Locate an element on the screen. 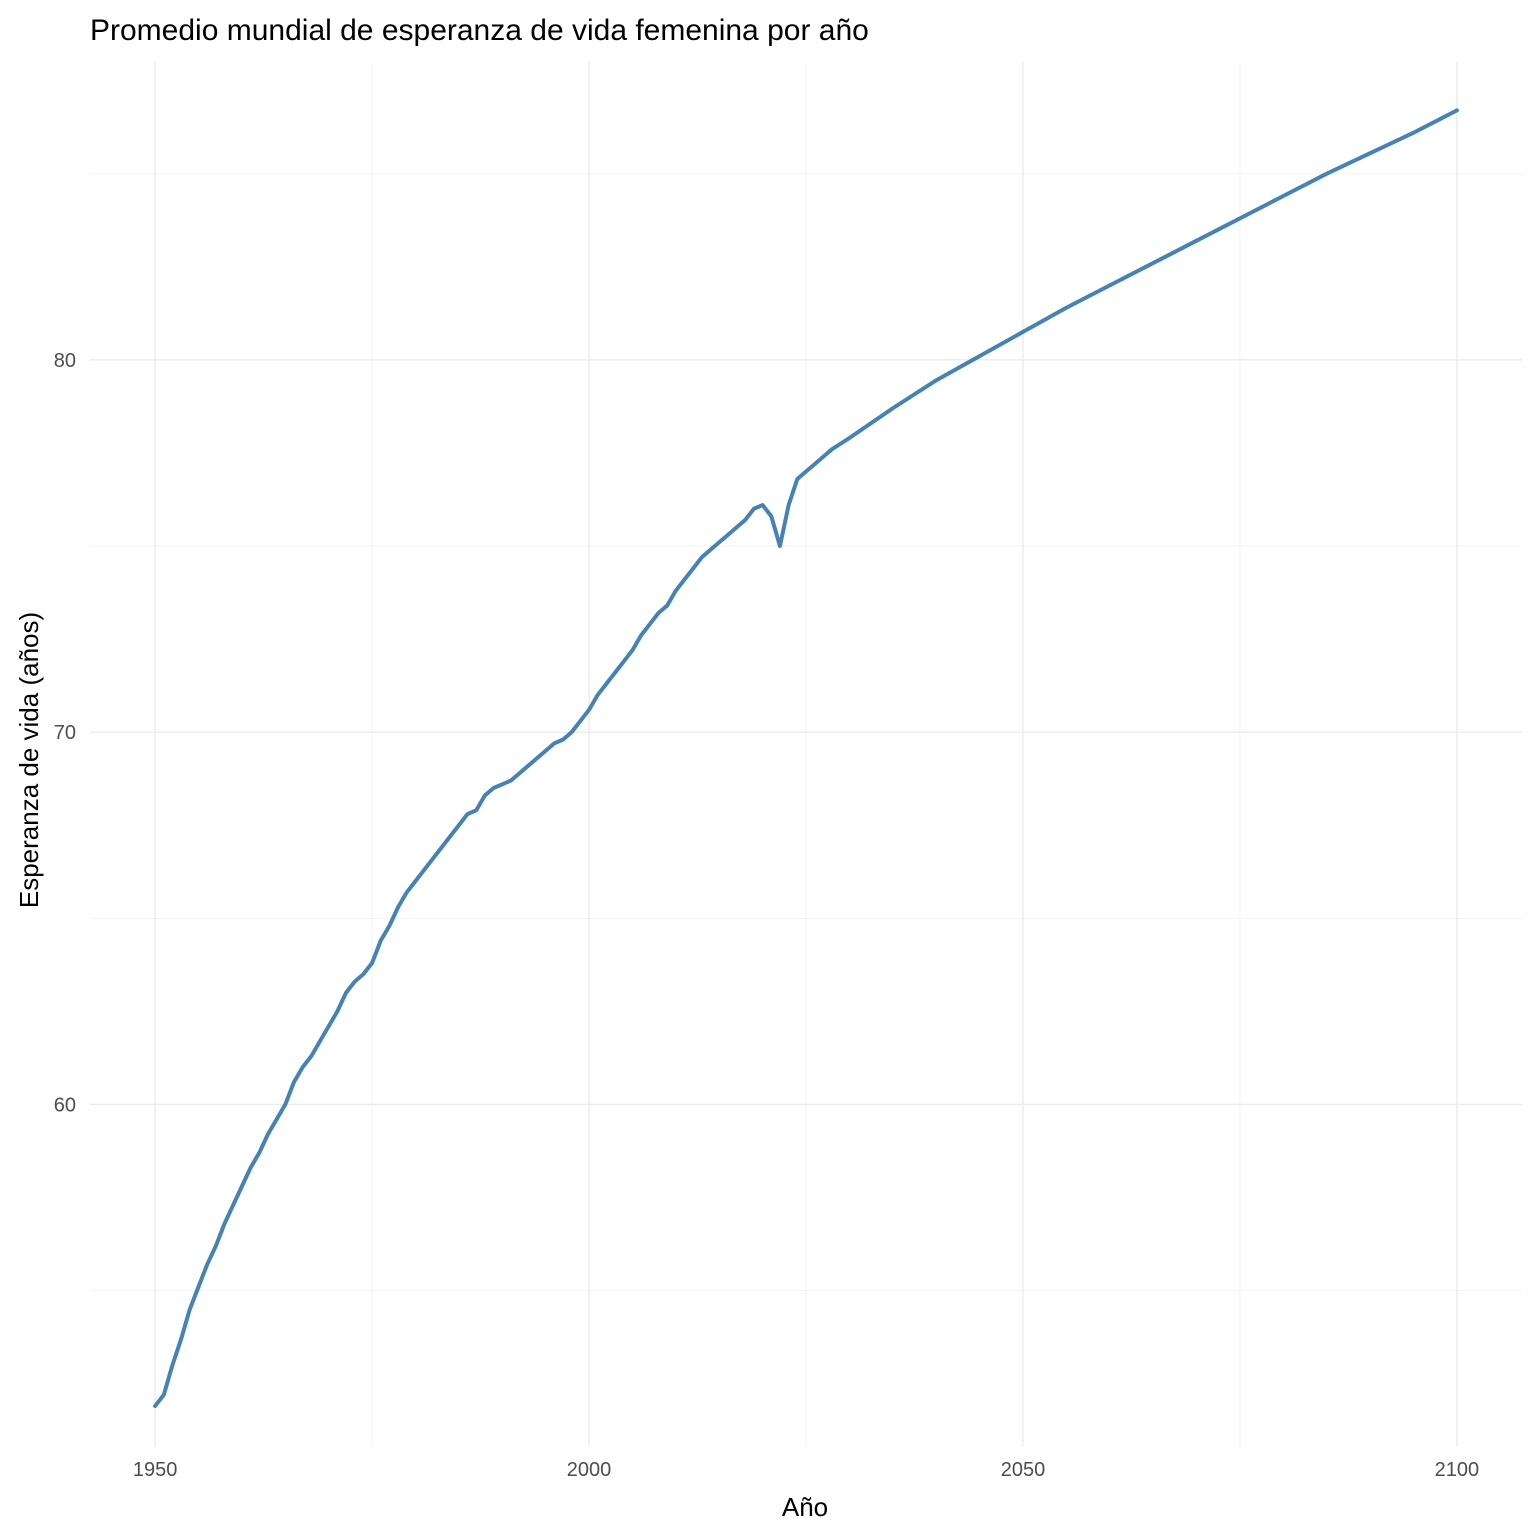 This screenshot has height=1536, width=1536. x-tick-label: 1950 is located at coordinates (155, 1470).